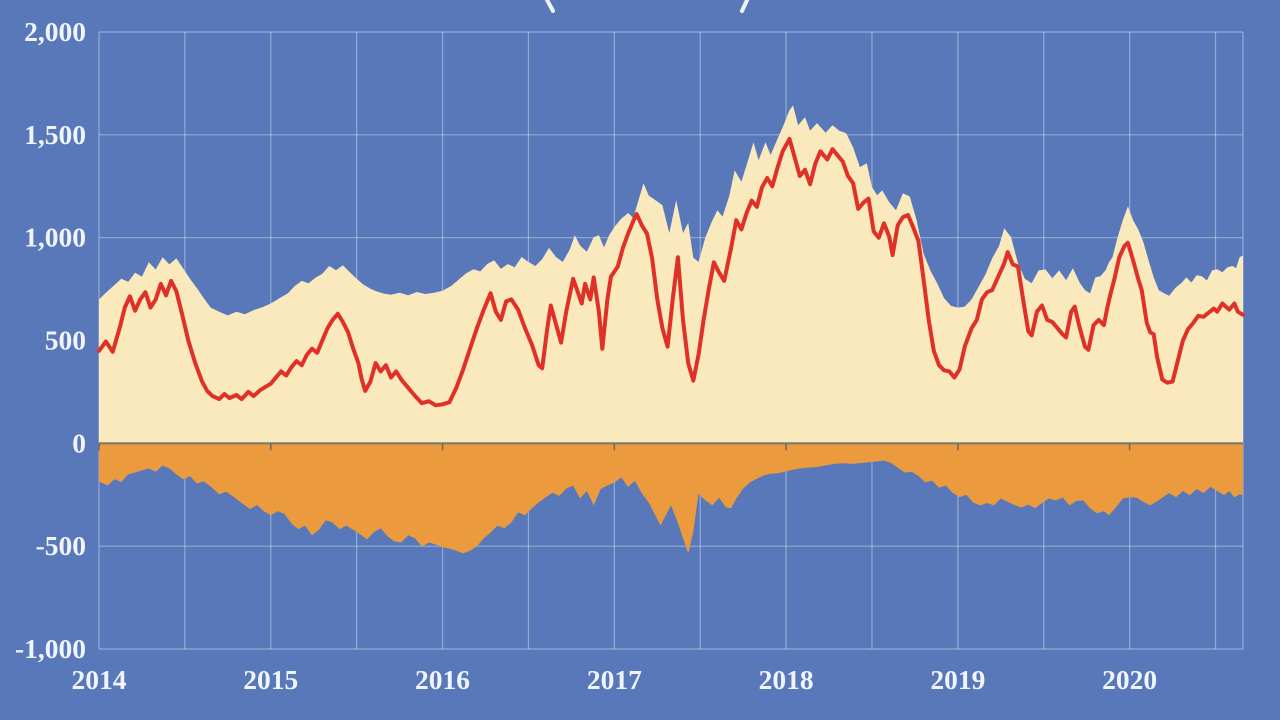 The width and height of the screenshot is (1280, 720). What do you see at coordinates (50, 648) in the screenshot?
I see `y-tick-label: -1,000` at bounding box center [50, 648].